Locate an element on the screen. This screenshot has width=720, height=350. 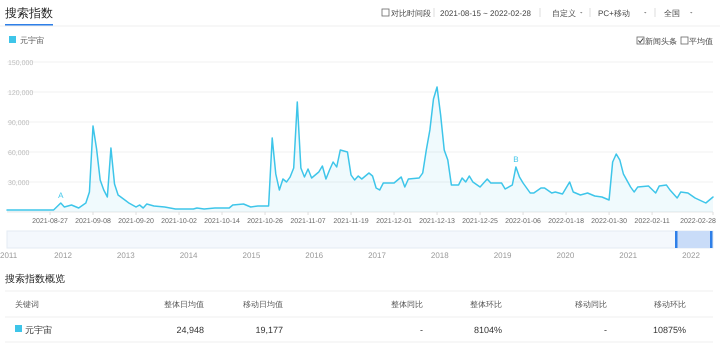
text: 2022 is located at coordinates (691, 255).